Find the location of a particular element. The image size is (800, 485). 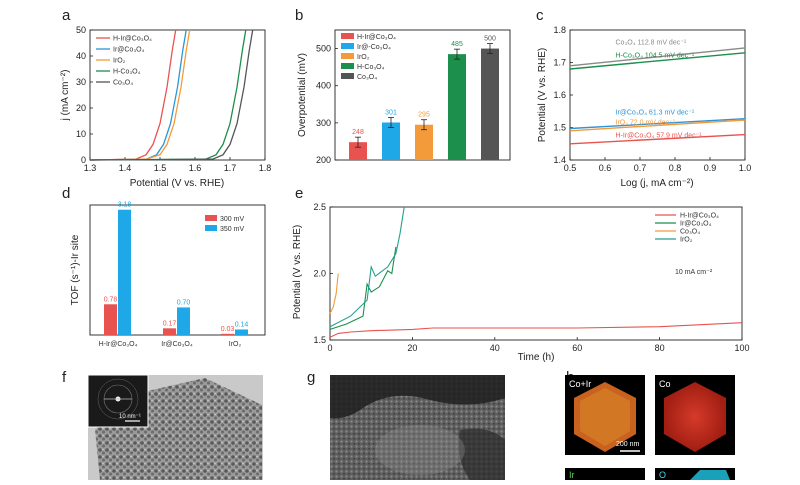

panel-label-e: e is located at coordinates (299, 193).